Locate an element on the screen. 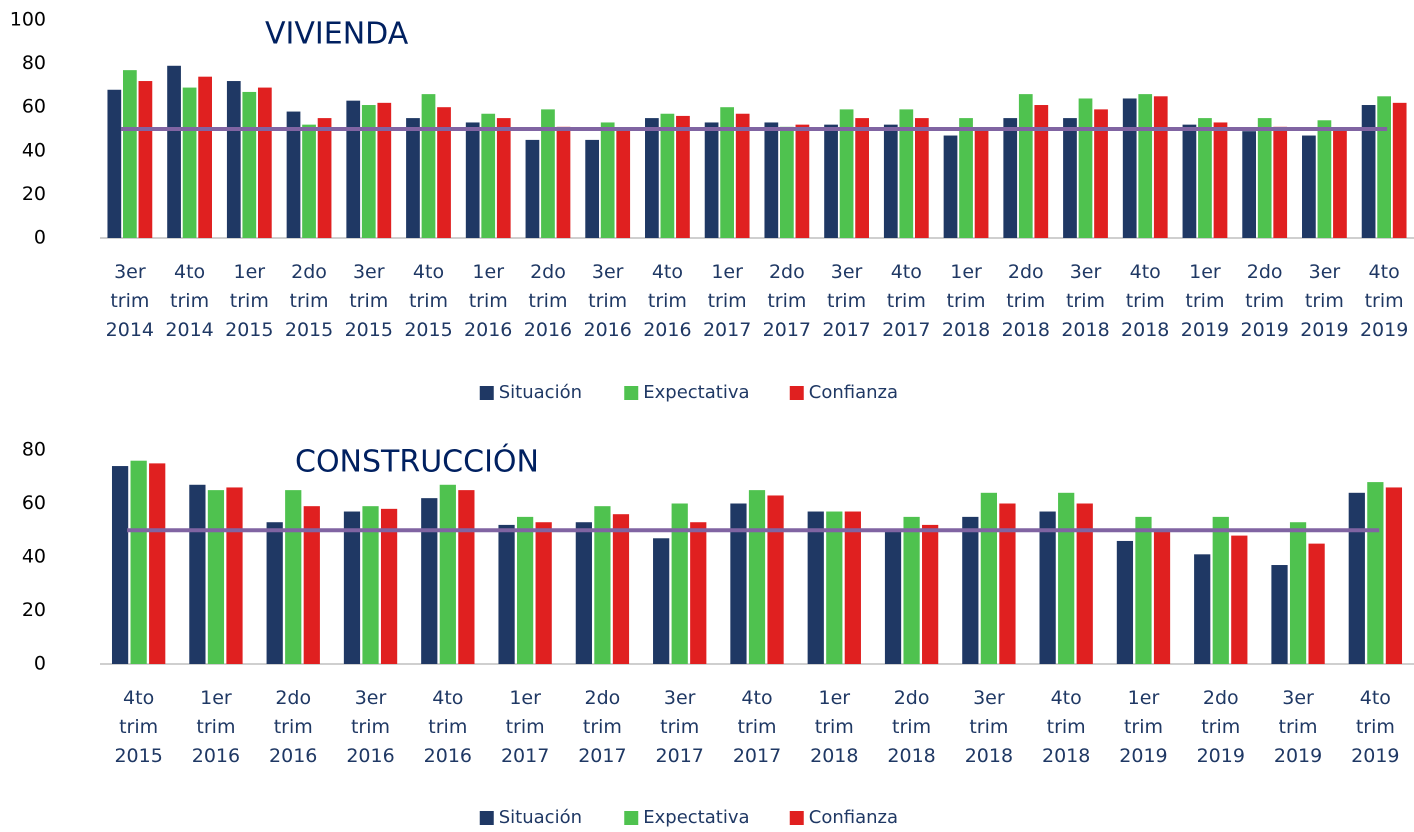 Image resolution: width=1414 pixels, height=832 pixels. x-tick-label: 1er trim 2019 is located at coordinates (1205, 301).